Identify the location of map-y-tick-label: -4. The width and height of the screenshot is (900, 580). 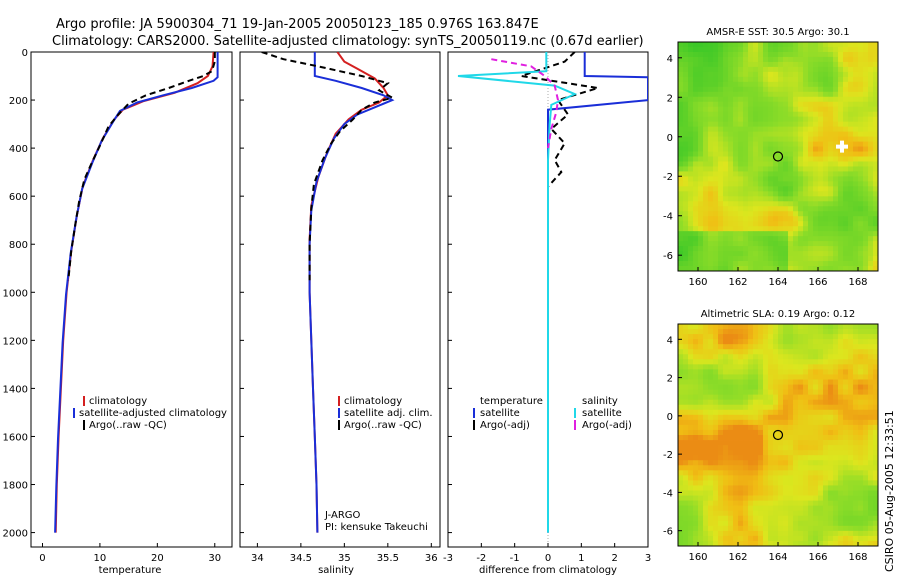
(668, 217).